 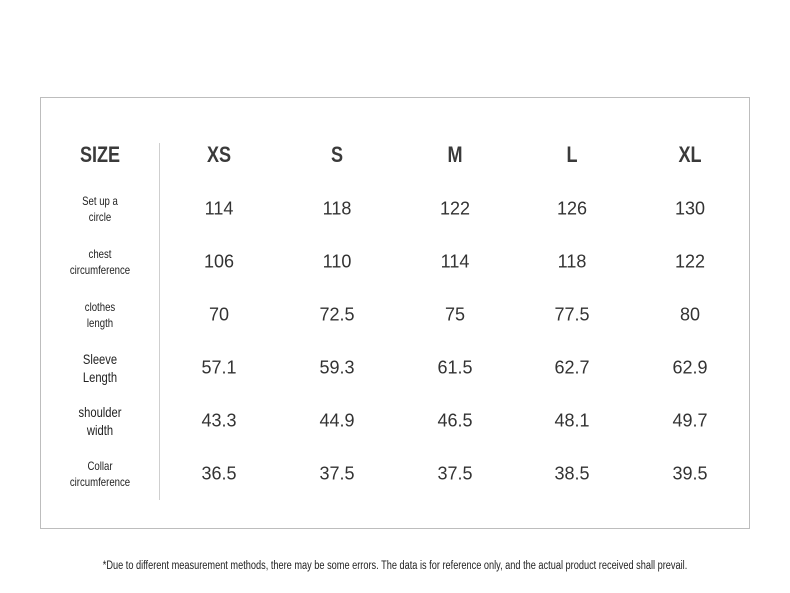 I want to click on row-label-line: shoulder, so click(x=100, y=412).